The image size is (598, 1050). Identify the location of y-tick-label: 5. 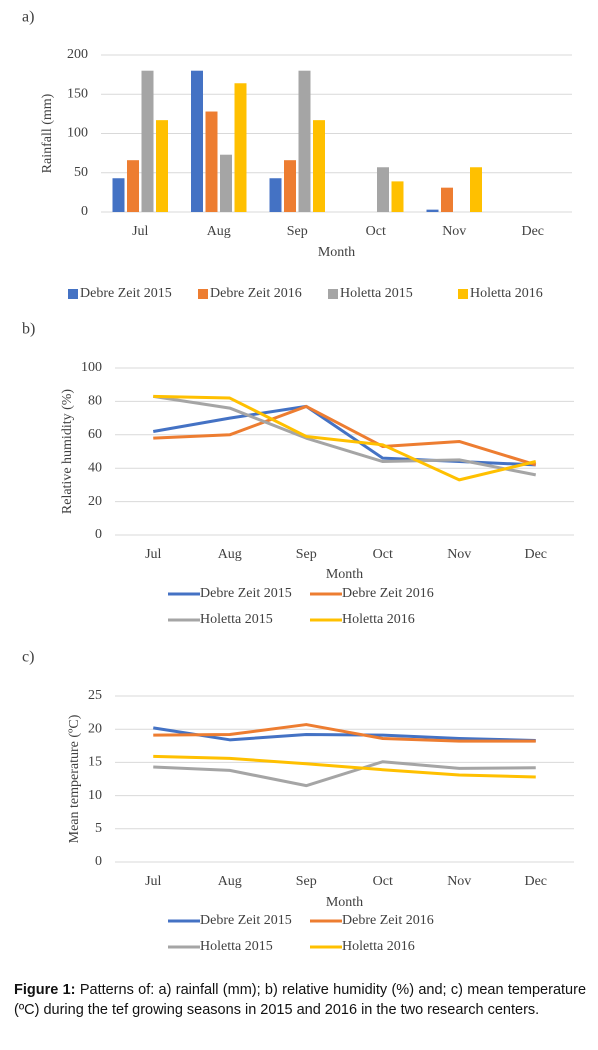
(98, 828).